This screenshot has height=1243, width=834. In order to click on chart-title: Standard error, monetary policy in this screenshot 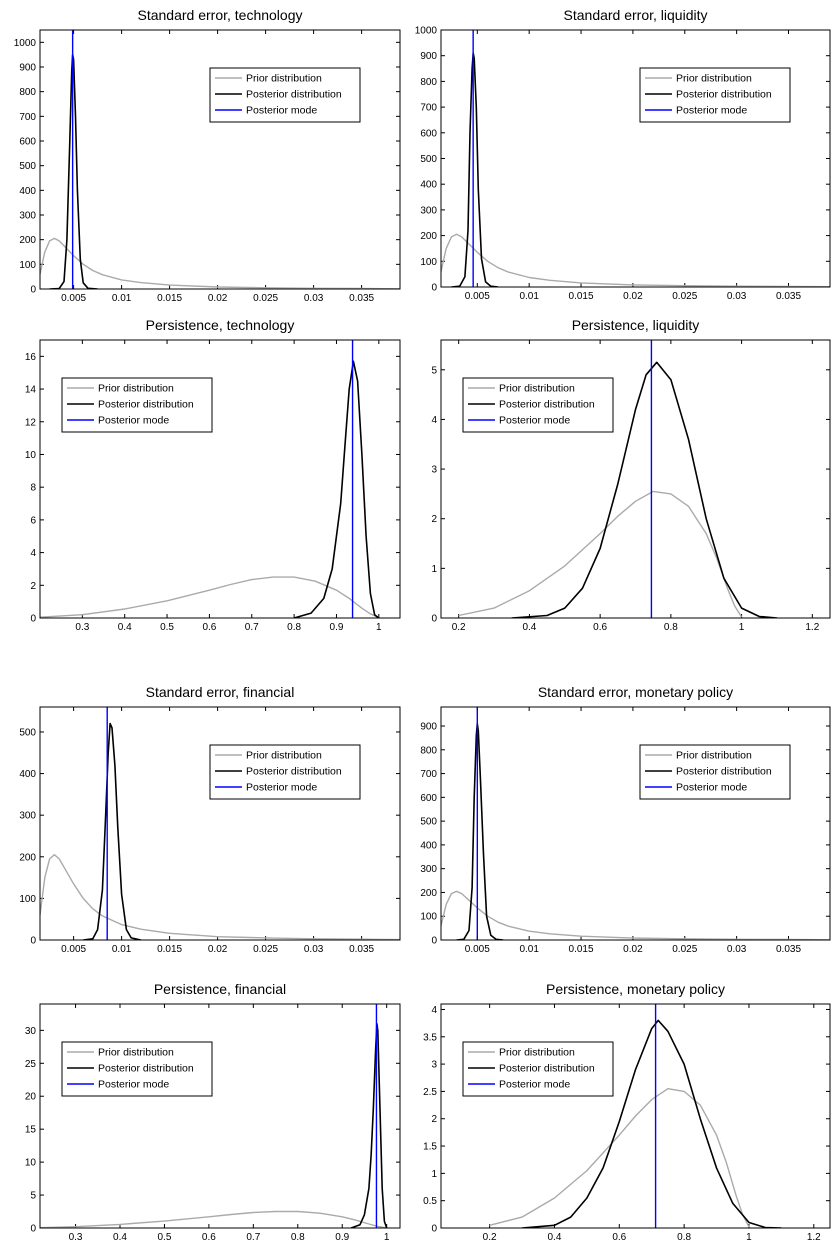, I will do `click(635, 692)`.